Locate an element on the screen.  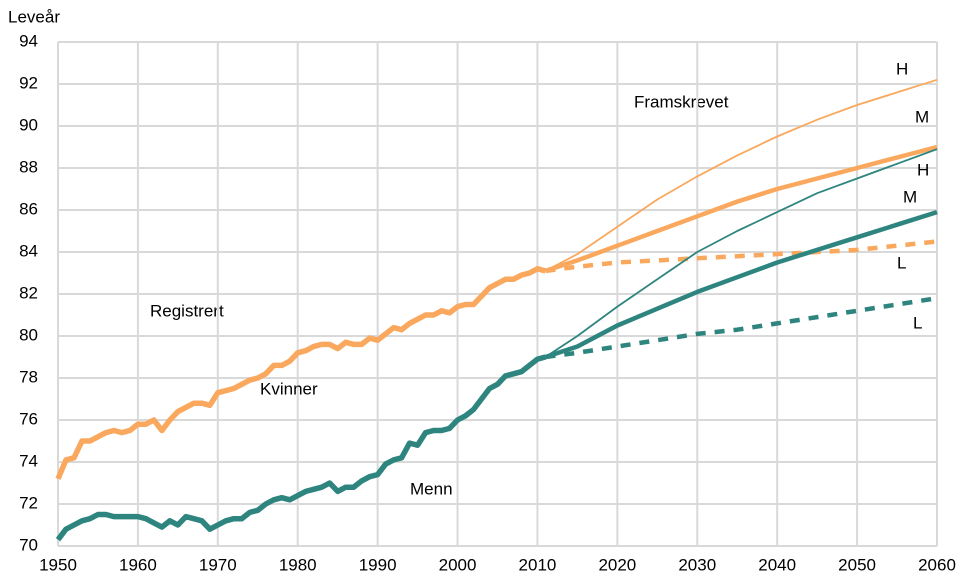
annotation: Registrert is located at coordinates (187, 310).